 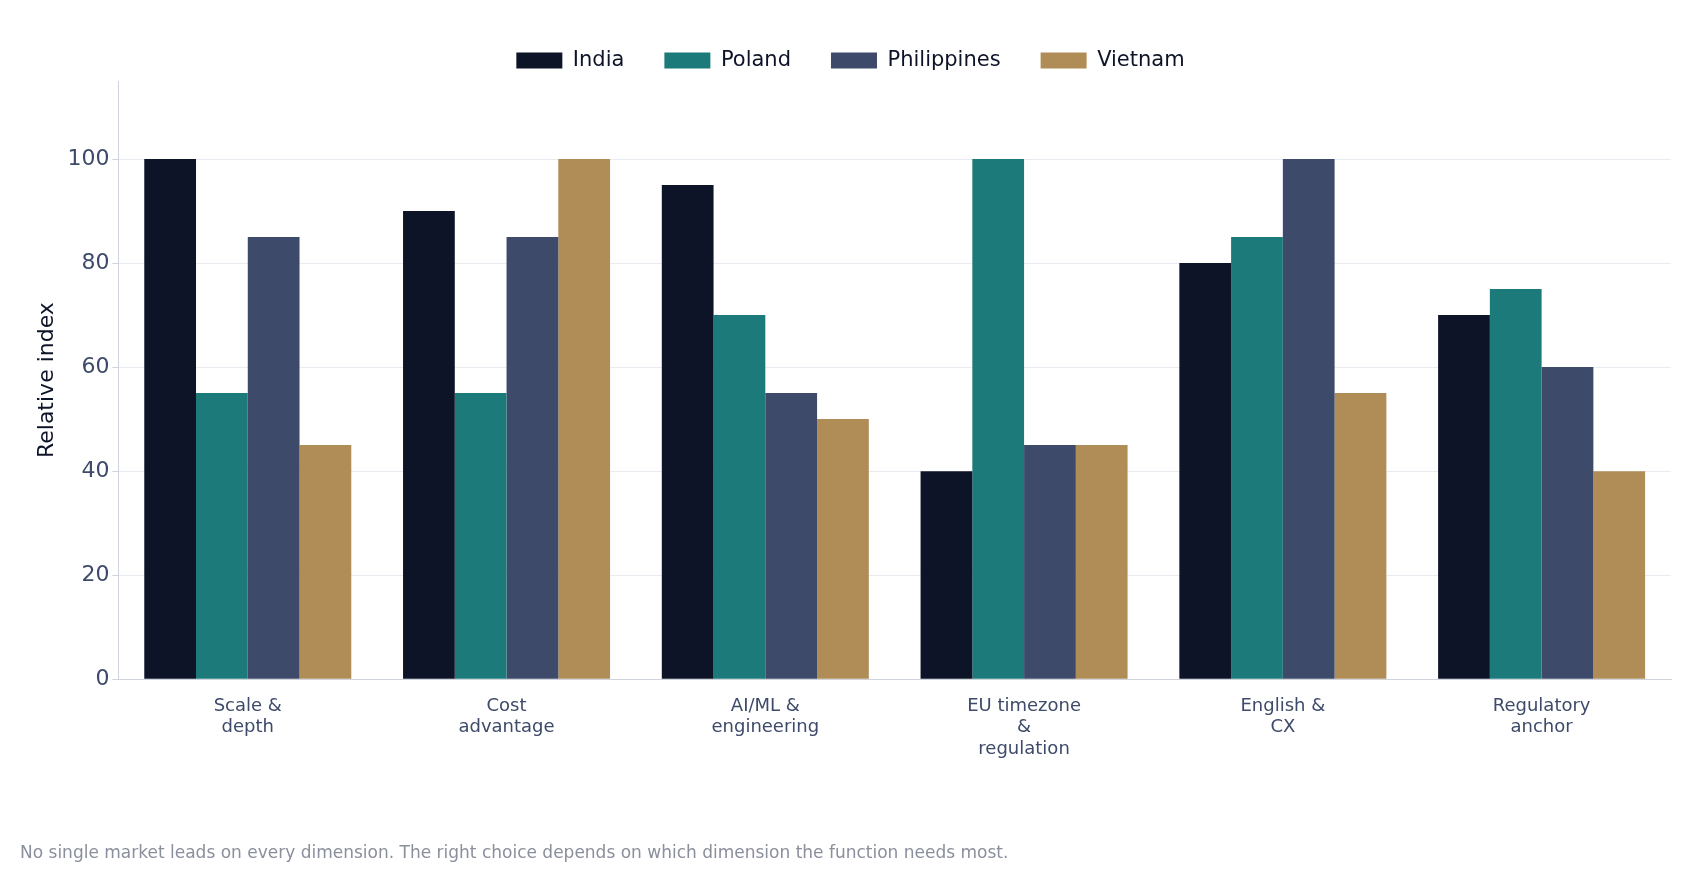 What do you see at coordinates (95, 573) in the screenshot?
I see `y-tick-label: 20` at bounding box center [95, 573].